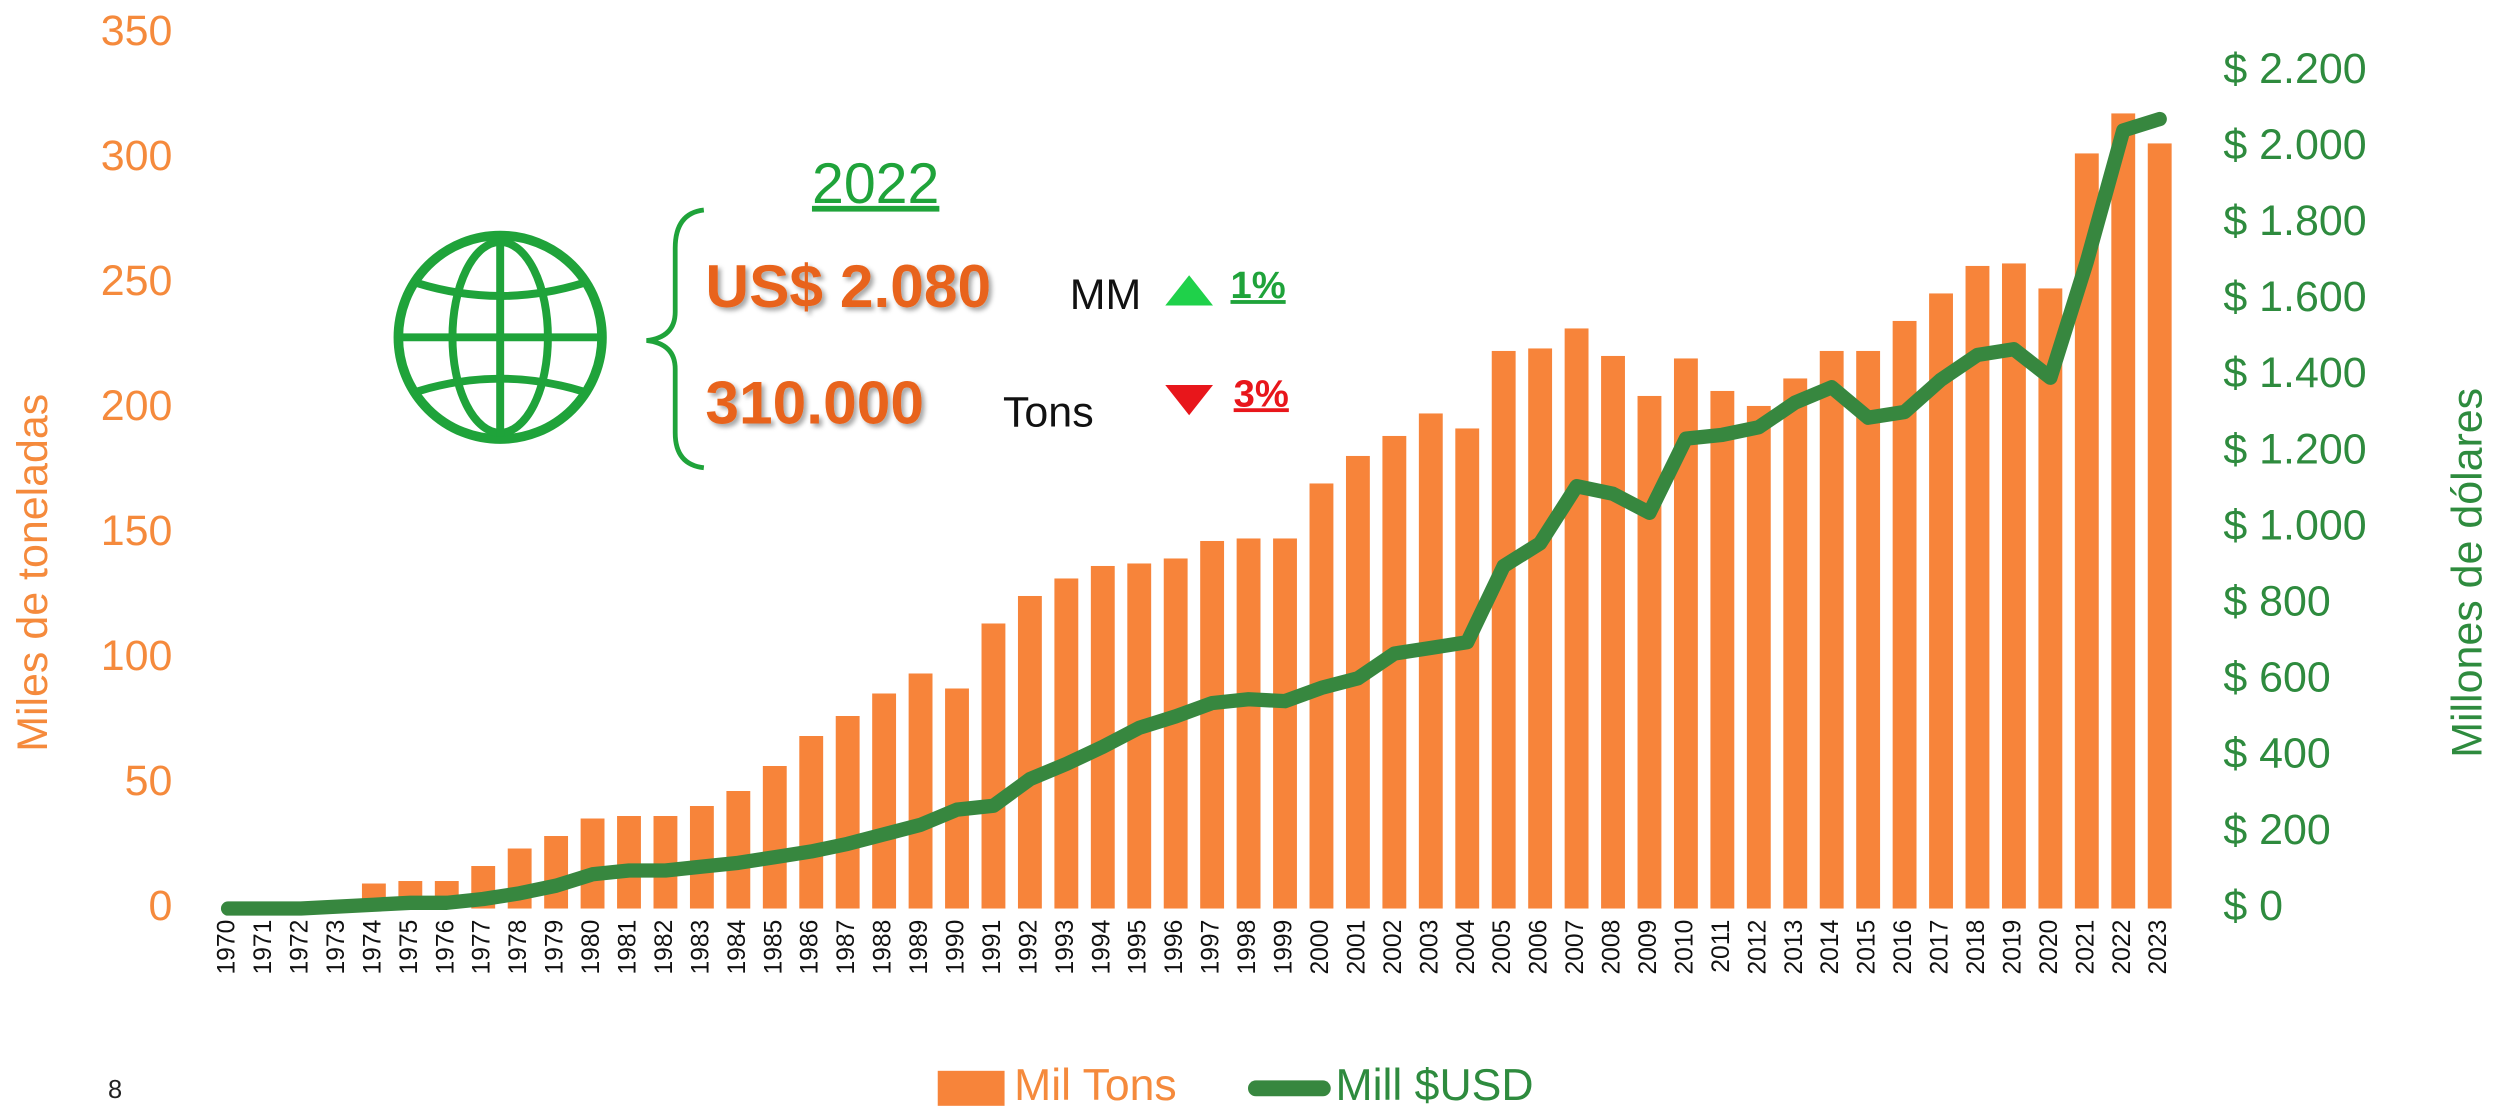  Describe the element at coordinates (2276, 830) in the screenshot. I see `y2-tick-label: $ 200` at that location.